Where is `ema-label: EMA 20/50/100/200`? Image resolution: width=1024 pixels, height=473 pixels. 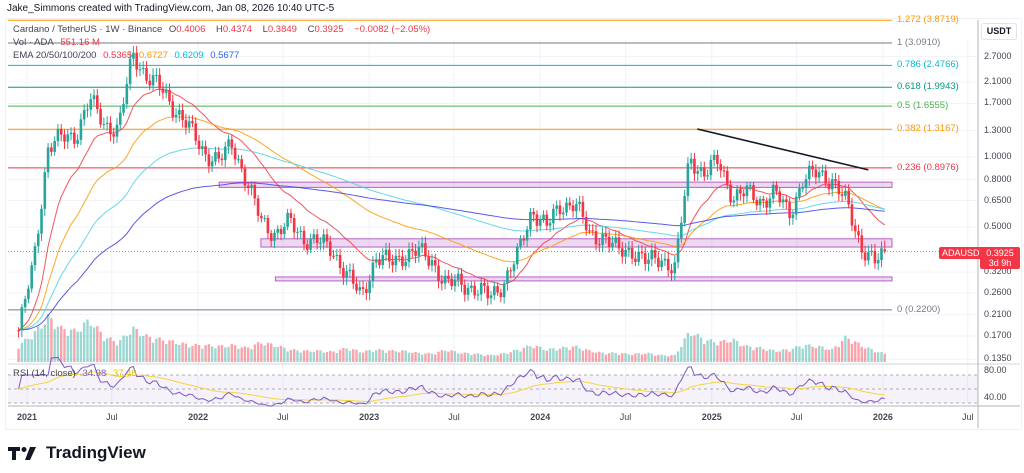
ema-label: EMA 20/50/100/200 is located at coordinates (55, 55).